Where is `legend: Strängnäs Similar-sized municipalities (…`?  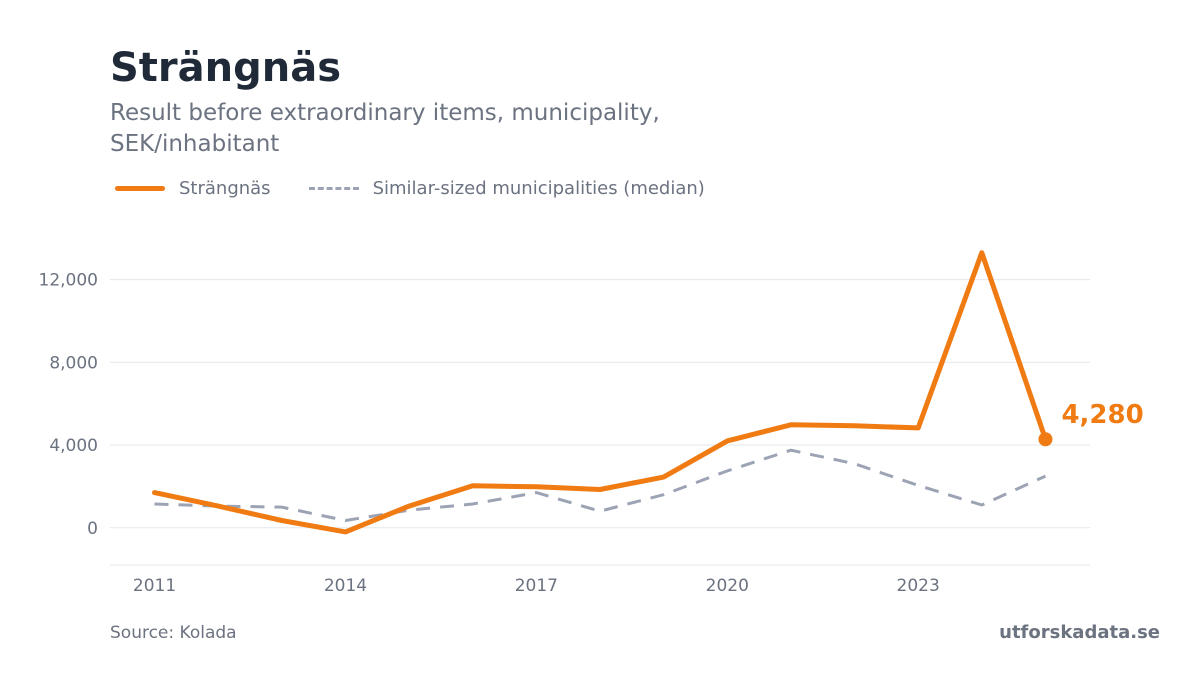 legend: Strängnäs Similar-sized municipalities (… is located at coordinates (410, 188).